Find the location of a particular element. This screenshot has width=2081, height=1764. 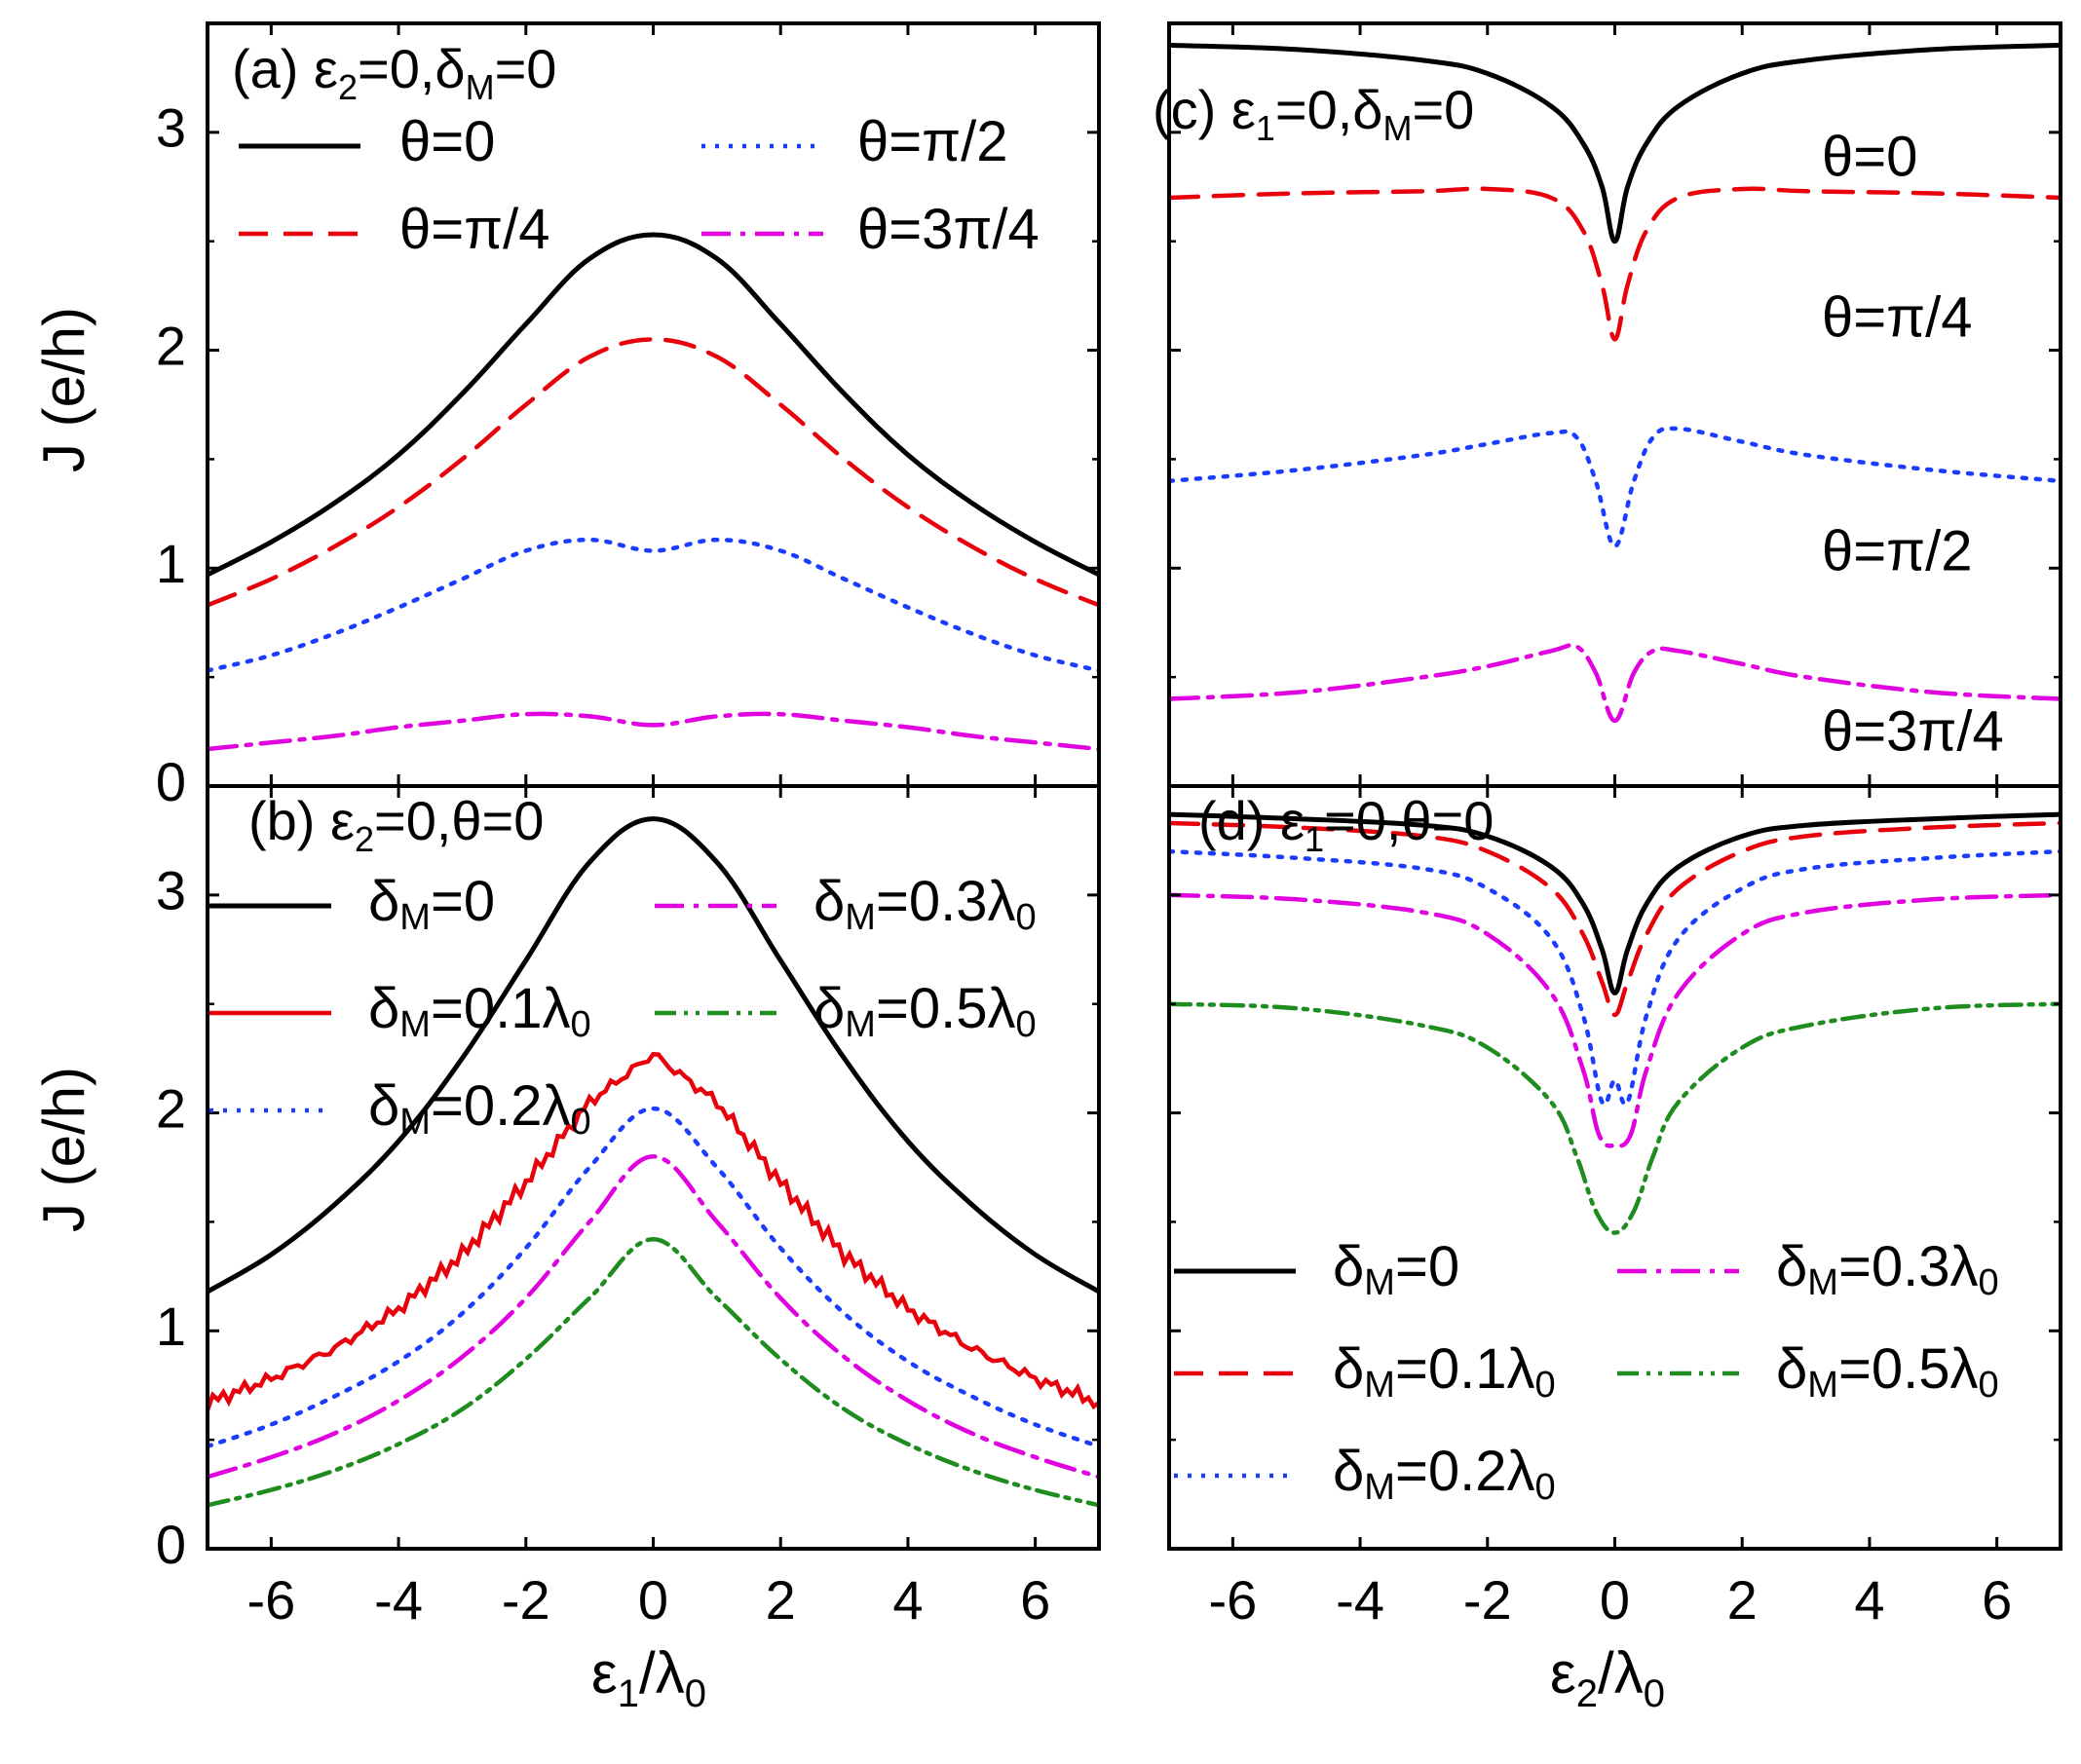

x-axis-label-left-sub: 1 is located at coordinates (628, 1693).